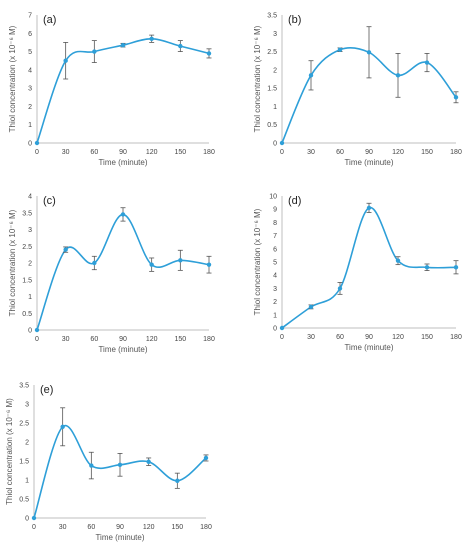 The image size is (468, 550). What do you see at coordinates (273, 197) in the screenshot?
I see `y-tick-label: 10` at bounding box center [273, 197].